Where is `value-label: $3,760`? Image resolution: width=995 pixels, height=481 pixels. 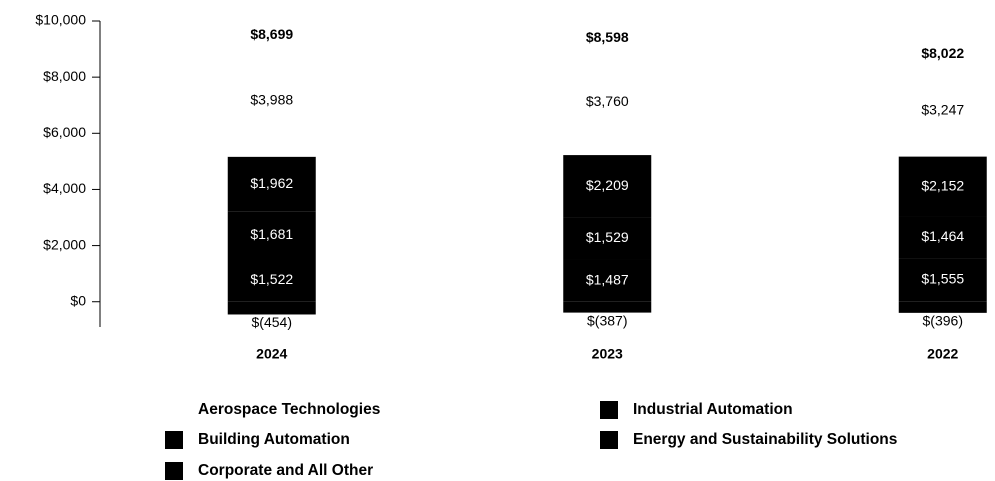
value-label: $3,760 is located at coordinates (607, 101).